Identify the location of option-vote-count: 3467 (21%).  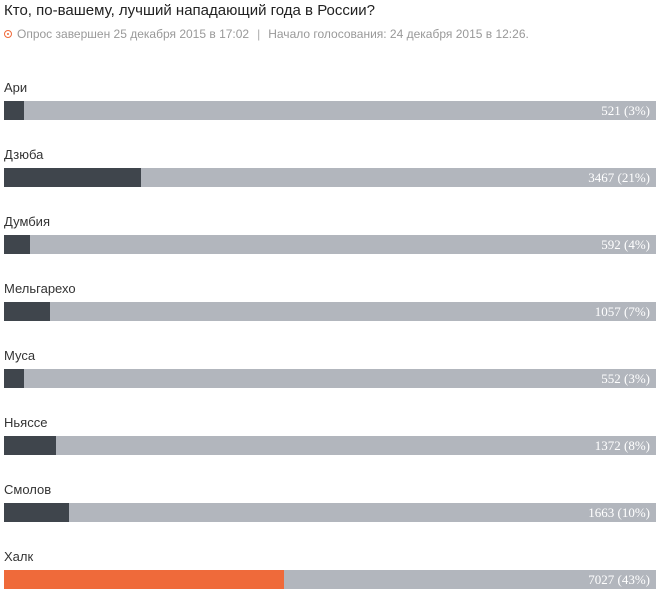
(619, 177).